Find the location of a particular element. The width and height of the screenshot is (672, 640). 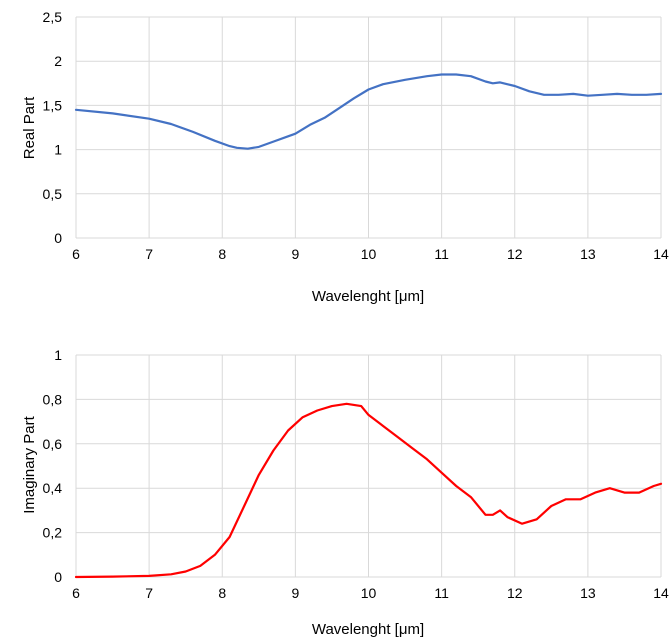

imaginary-part-y-tick-label: 1 is located at coordinates (58, 355).